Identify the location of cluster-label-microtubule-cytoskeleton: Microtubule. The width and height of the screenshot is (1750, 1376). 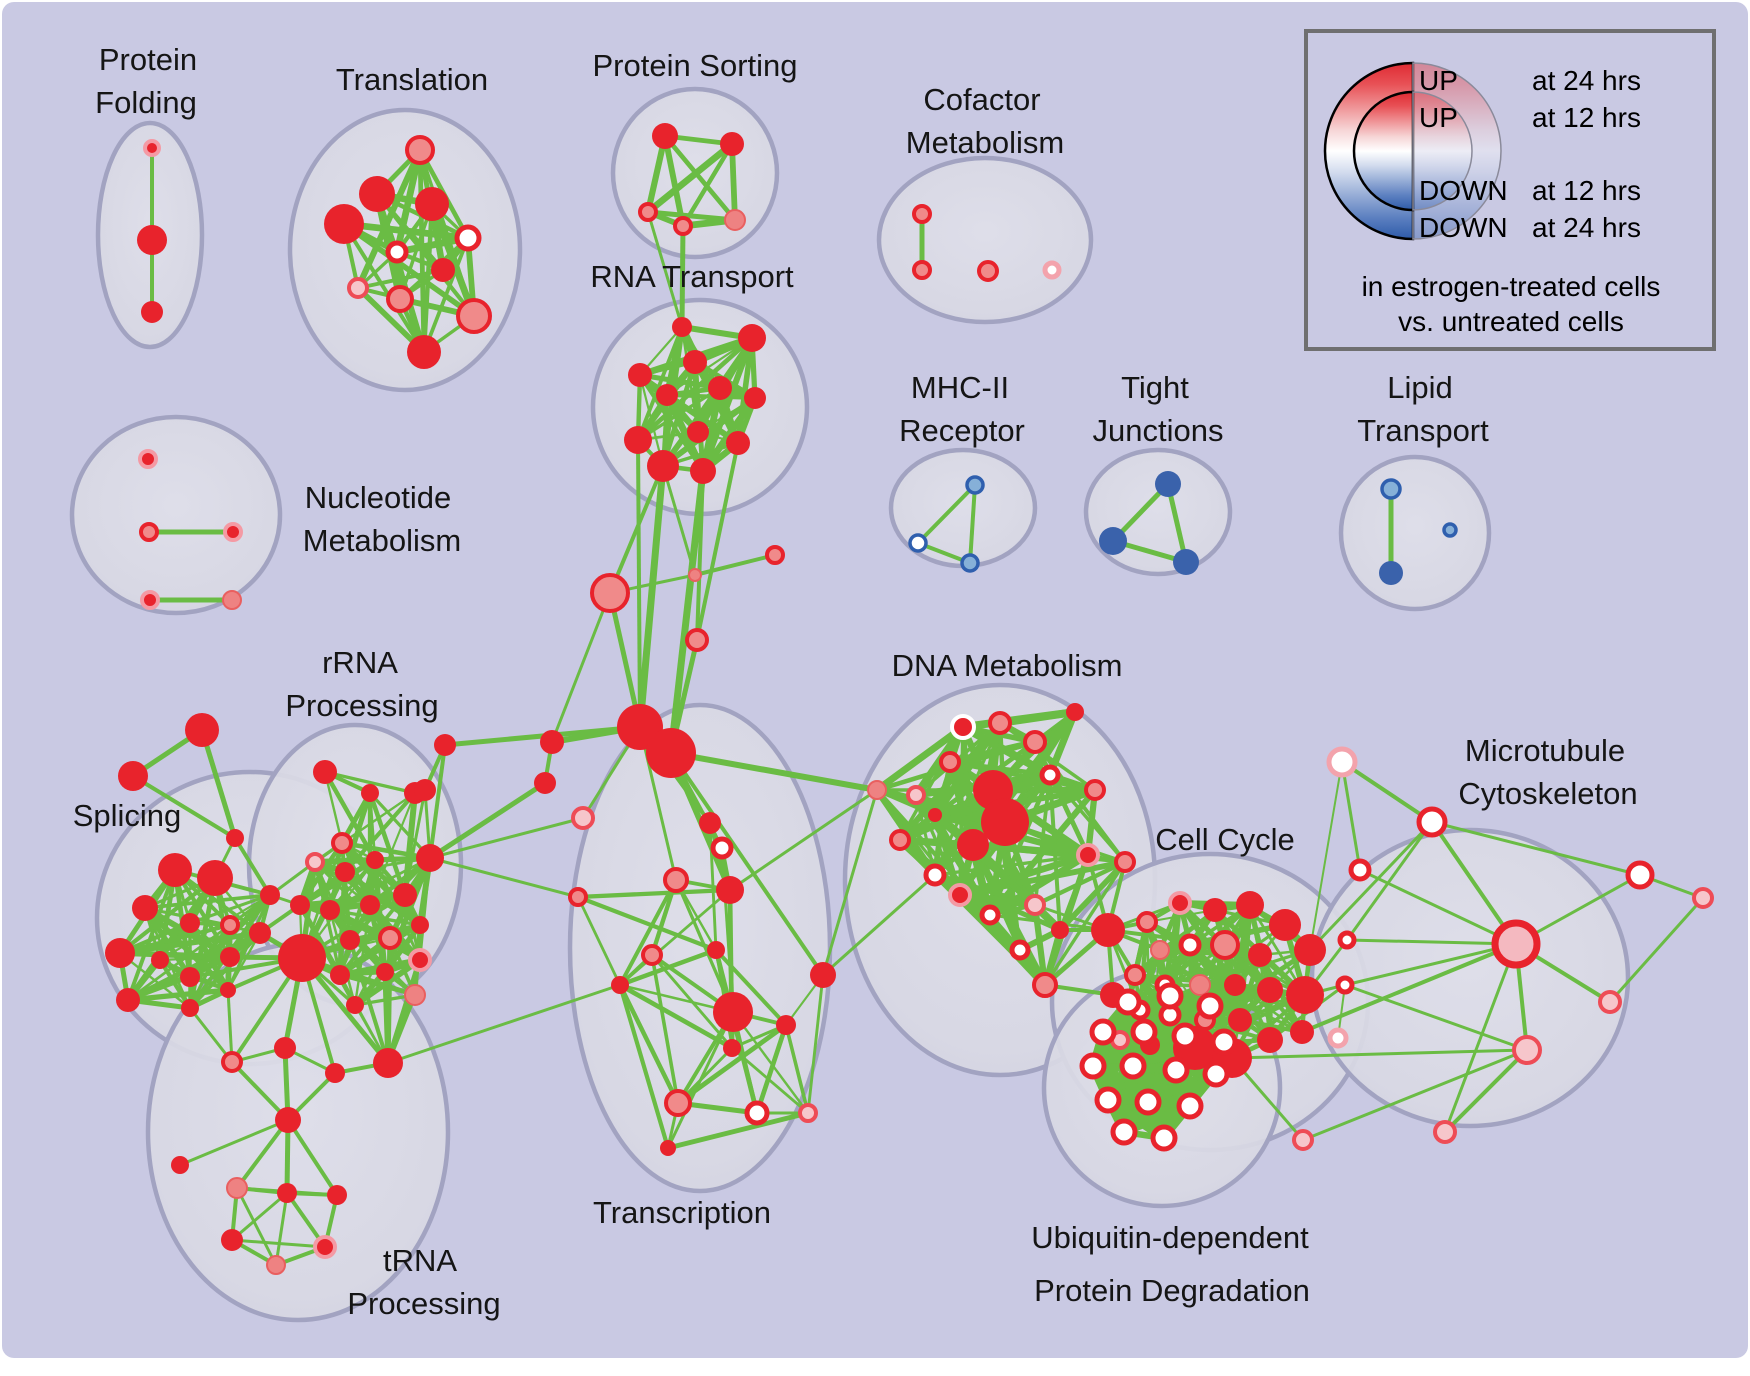
(1545, 750).